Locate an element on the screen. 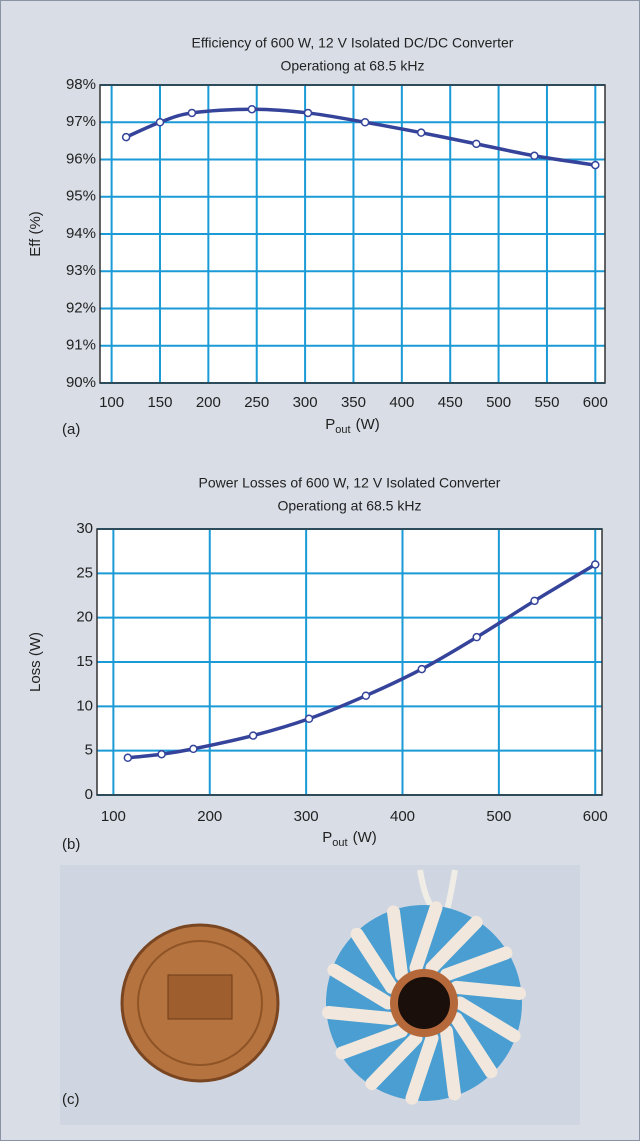 Image resolution: width=641 pixels, height=1147 pixels. panel-label: (c) is located at coordinates (71, 1099).